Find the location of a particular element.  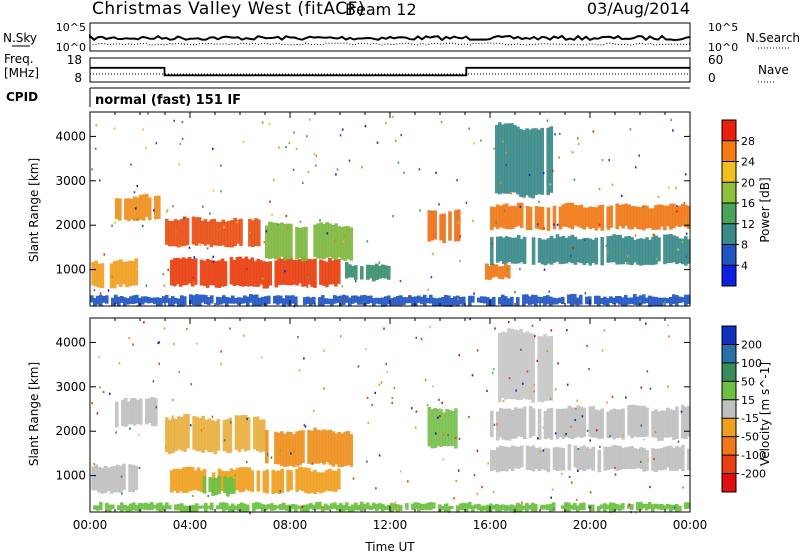

xtick-label-2: 08:00 is located at coordinates (290, 525).